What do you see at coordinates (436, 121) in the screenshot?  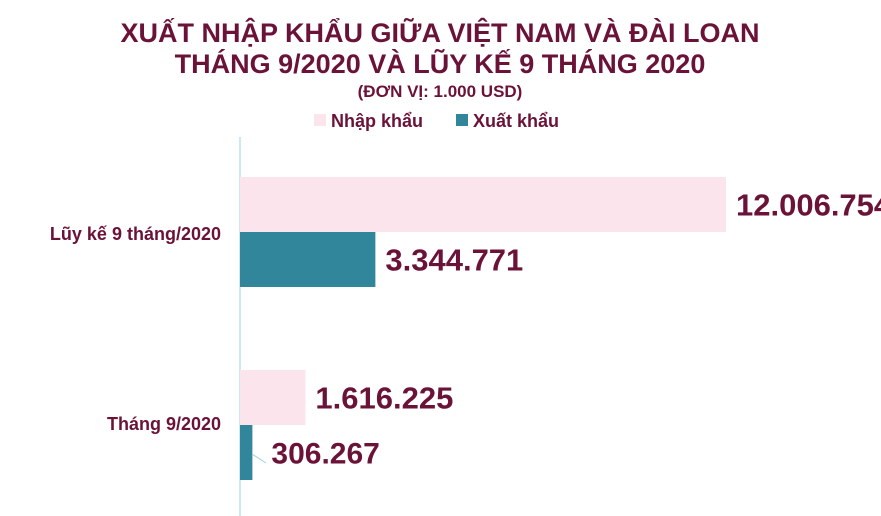 I see `legend: Nhập khẩu Xuất khẩu` at bounding box center [436, 121].